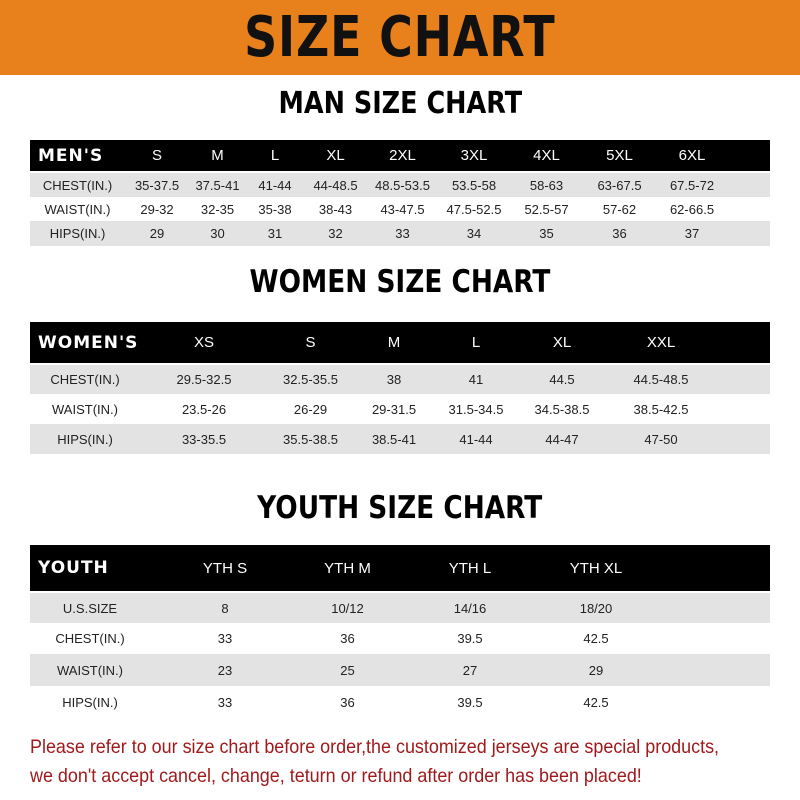  Describe the element at coordinates (562, 379) in the screenshot. I see `measurement-value: 44.5` at that location.